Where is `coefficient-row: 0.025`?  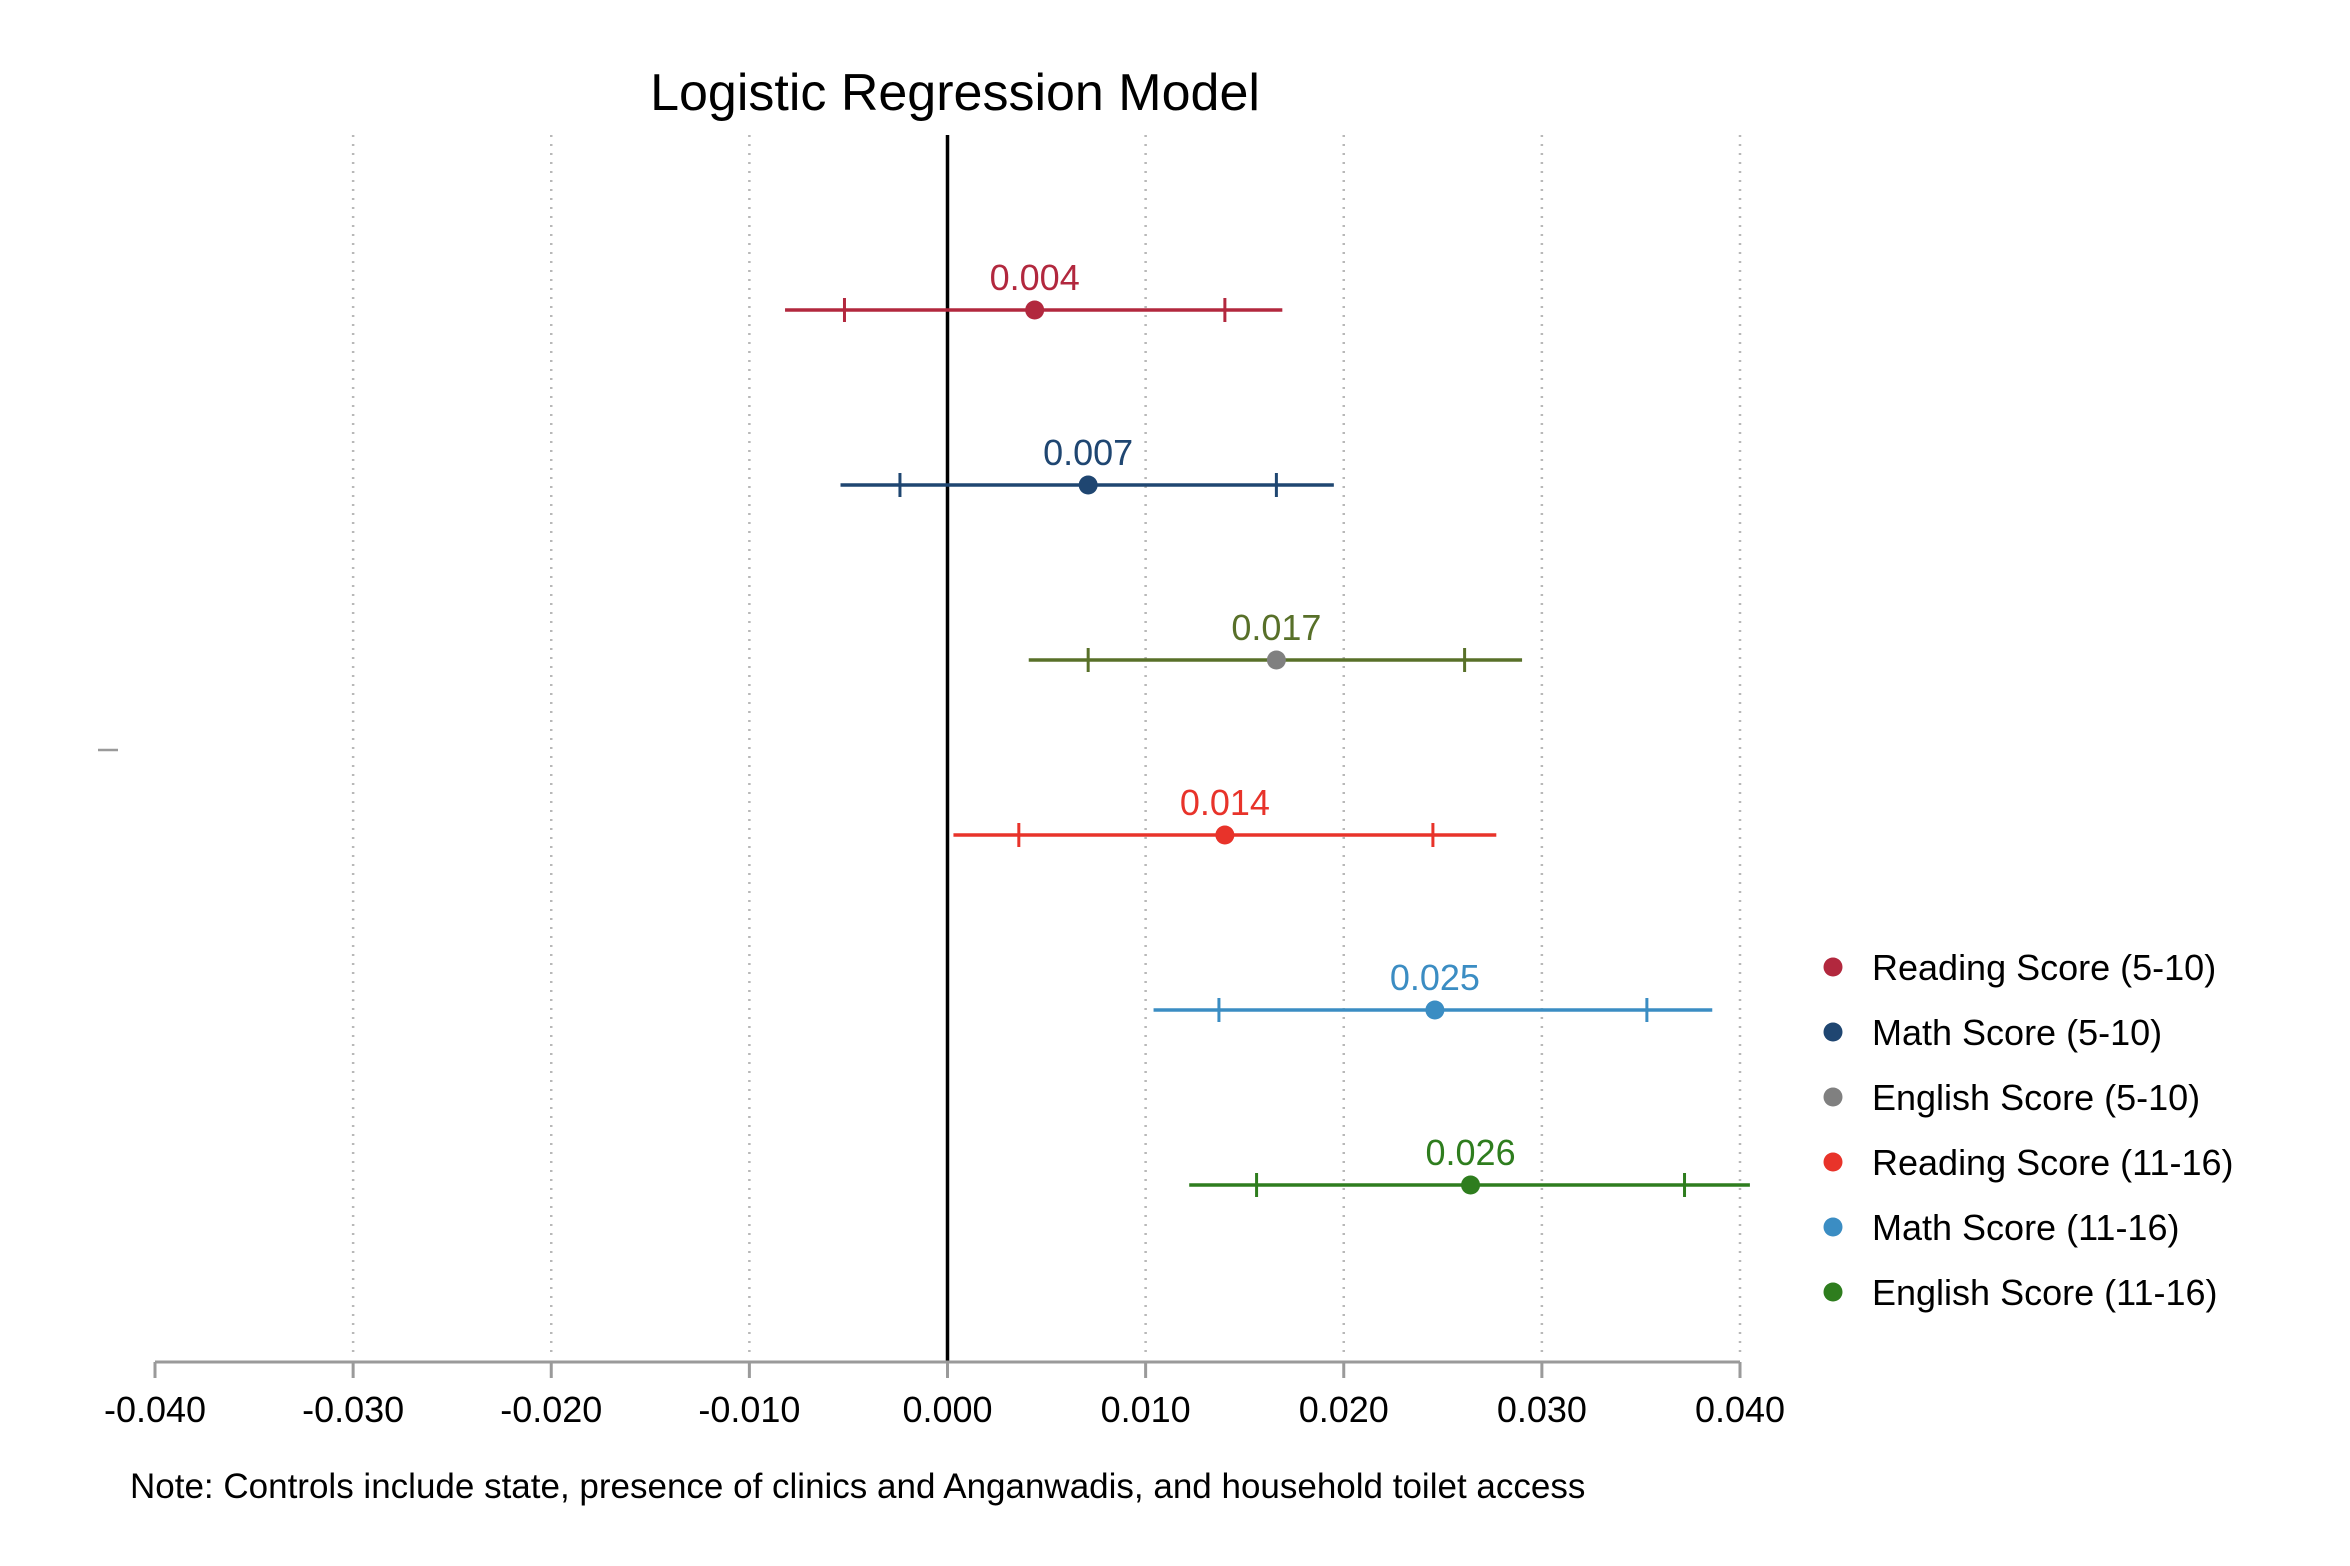
coefficient-row: 0.025 is located at coordinates (1433, 989).